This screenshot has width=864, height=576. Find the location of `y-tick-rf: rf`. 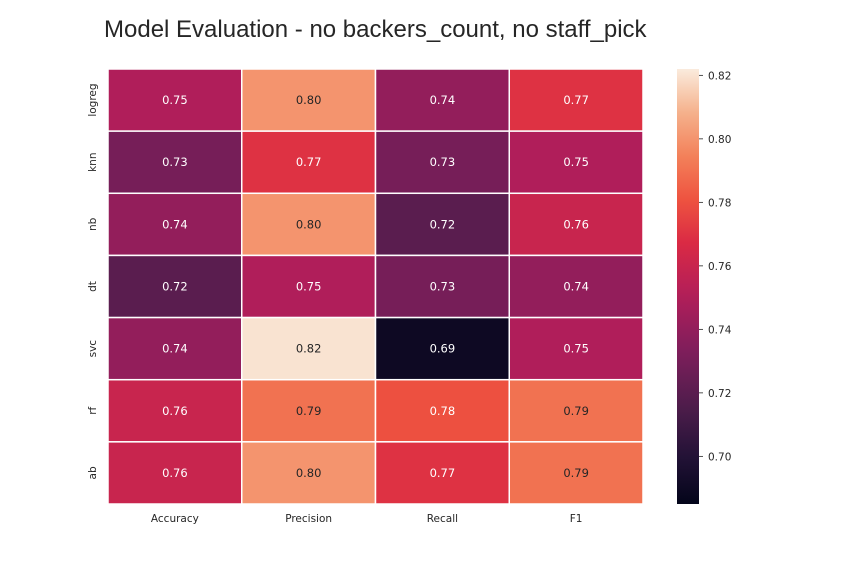

y-tick-rf: rf is located at coordinates (93, 410).